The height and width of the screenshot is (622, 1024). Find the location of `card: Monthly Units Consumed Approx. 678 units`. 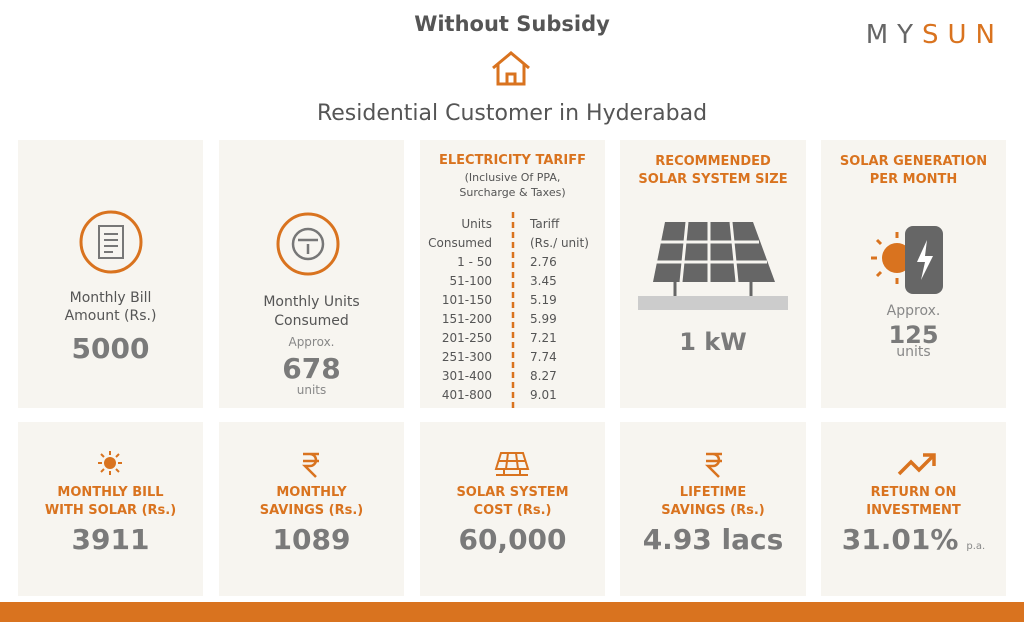

card: Monthly Units Consumed Approx. 678 units is located at coordinates (311, 274).